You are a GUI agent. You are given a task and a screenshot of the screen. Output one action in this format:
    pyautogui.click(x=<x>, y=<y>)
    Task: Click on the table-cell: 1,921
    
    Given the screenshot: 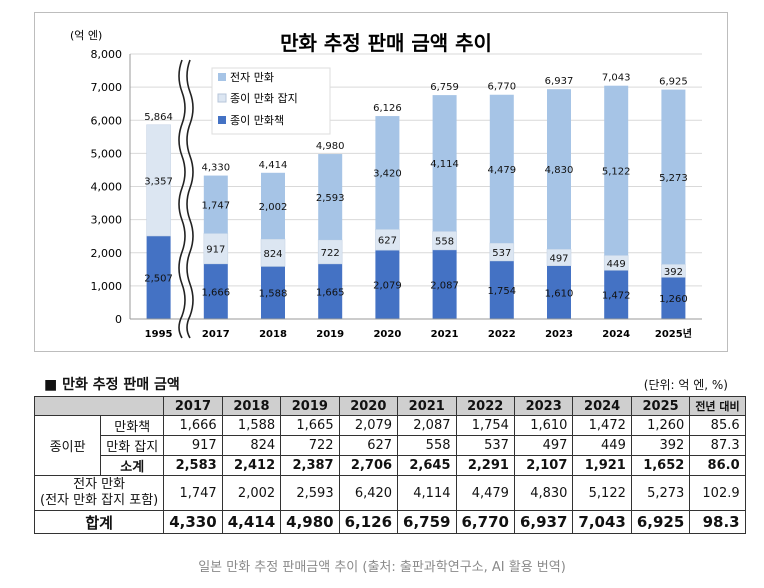 What is the action you would take?
    pyautogui.click(x=602, y=465)
    